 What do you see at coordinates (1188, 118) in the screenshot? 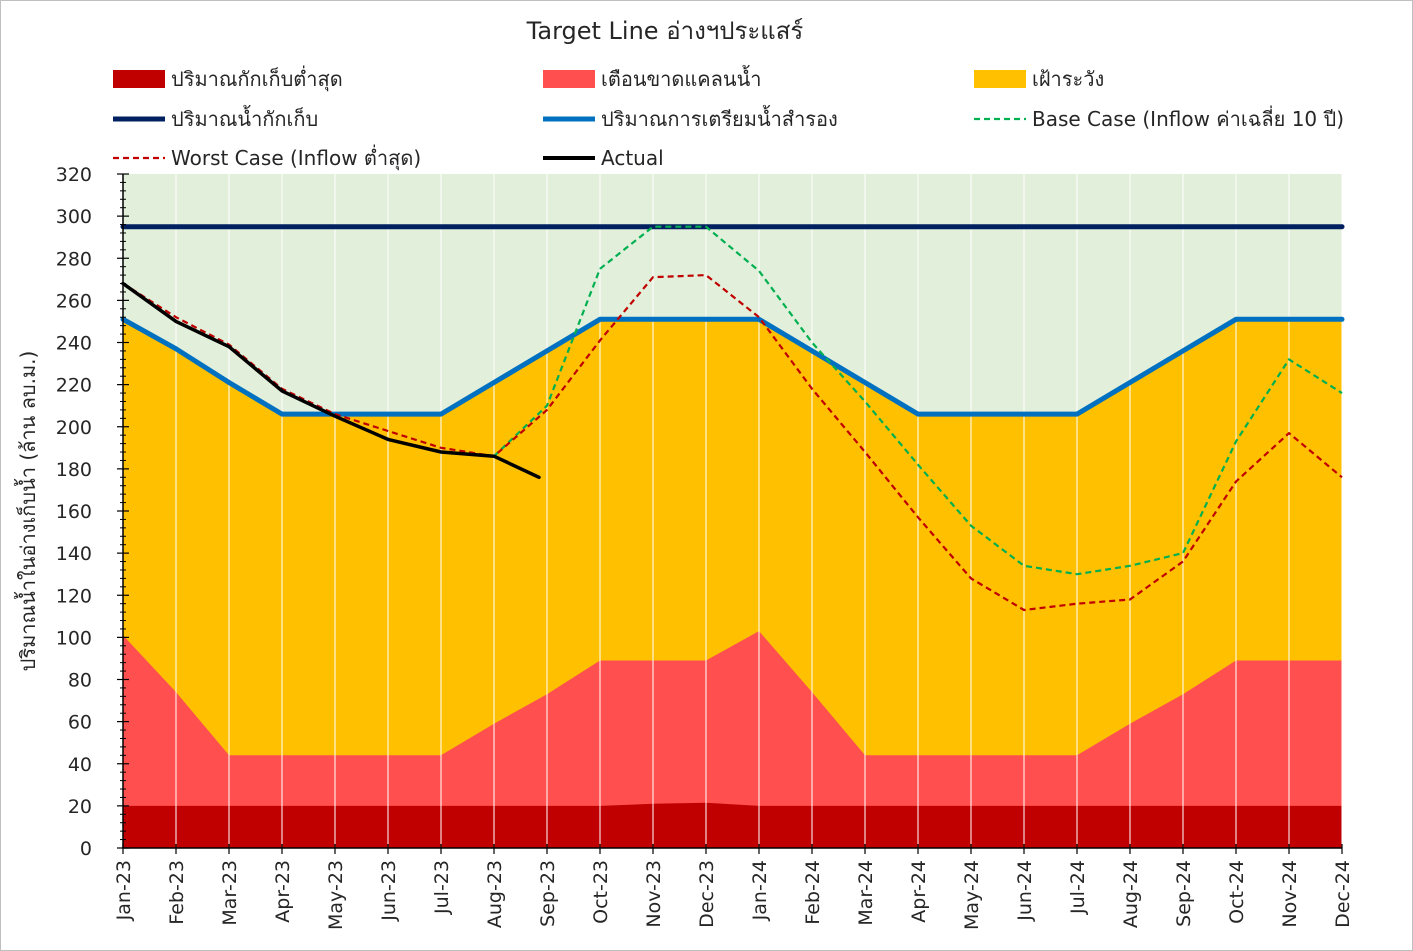
I see `legend-label: Base Case (Inflow ค่าเฉลี่ย 10 ปี)` at bounding box center [1188, 118].